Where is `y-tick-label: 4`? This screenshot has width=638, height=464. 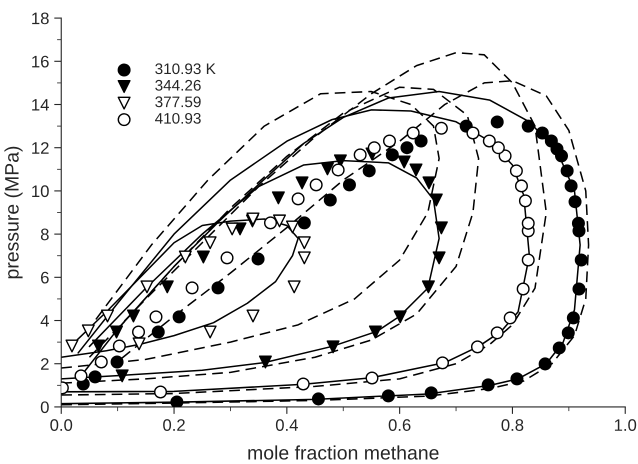
y-tick-label: 4 is located at coordinates (44, 321).